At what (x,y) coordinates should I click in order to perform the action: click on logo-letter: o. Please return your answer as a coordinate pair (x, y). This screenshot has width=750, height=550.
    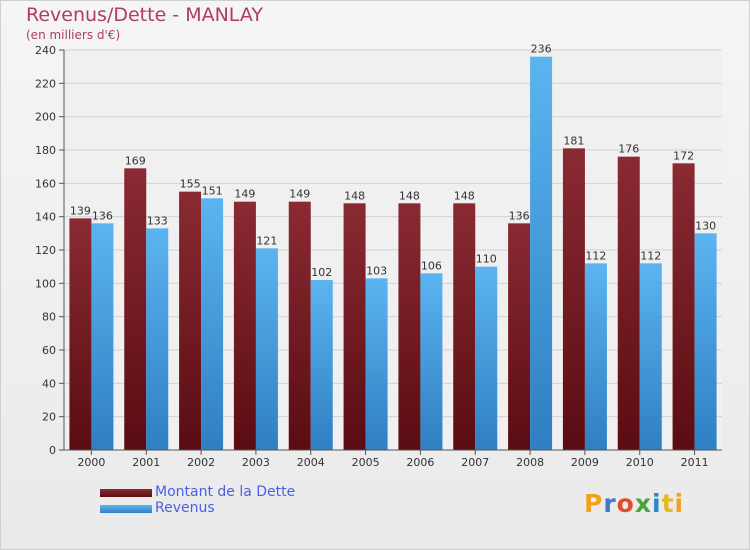
    Looking at the image, I should click on (625, 503).